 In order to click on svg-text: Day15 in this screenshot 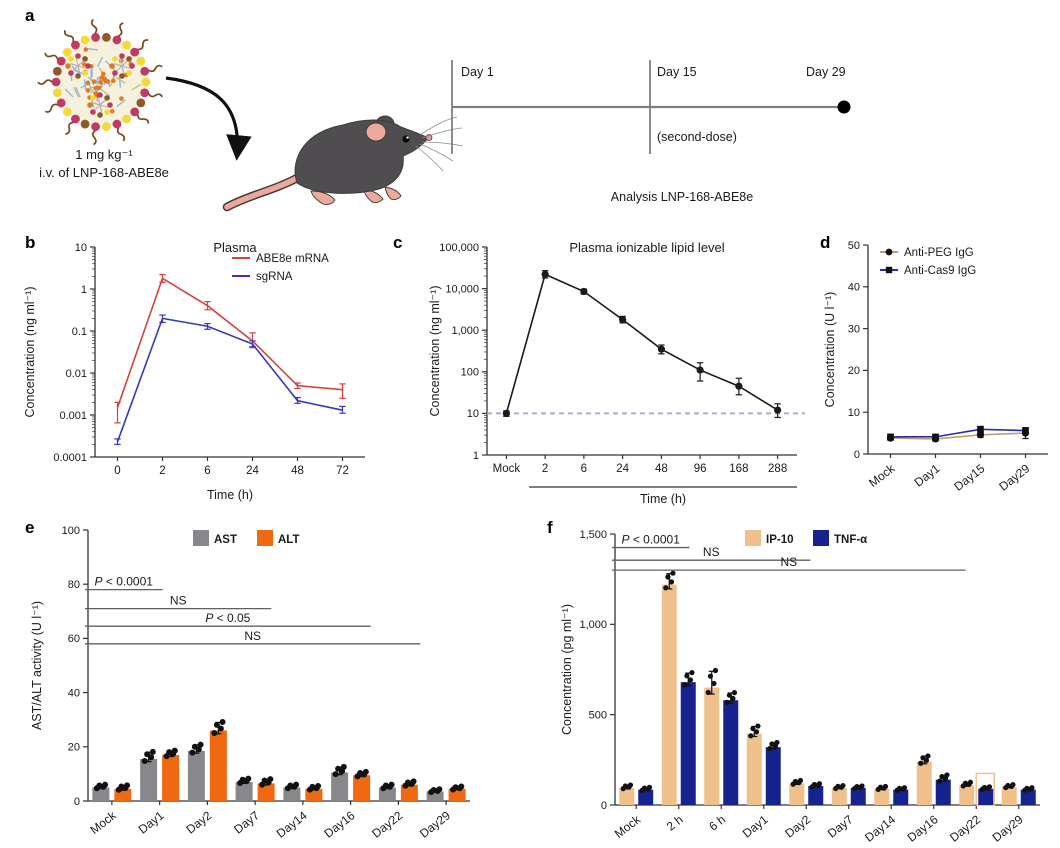, I will do `click(969, 477)`.